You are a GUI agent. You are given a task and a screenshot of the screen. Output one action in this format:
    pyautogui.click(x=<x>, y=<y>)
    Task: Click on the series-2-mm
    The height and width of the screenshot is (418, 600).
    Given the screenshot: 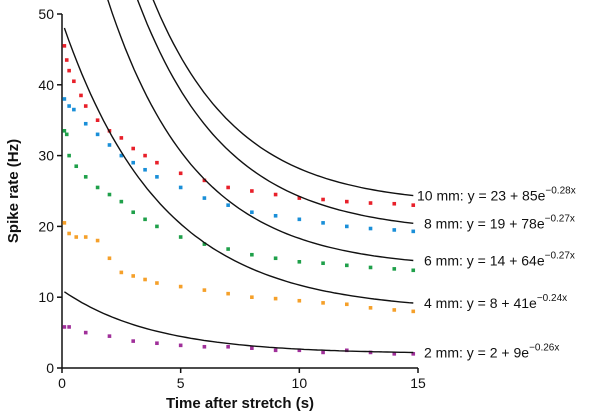 What is the action you would take?
    pyautogui.click(x=239, y=323)
    